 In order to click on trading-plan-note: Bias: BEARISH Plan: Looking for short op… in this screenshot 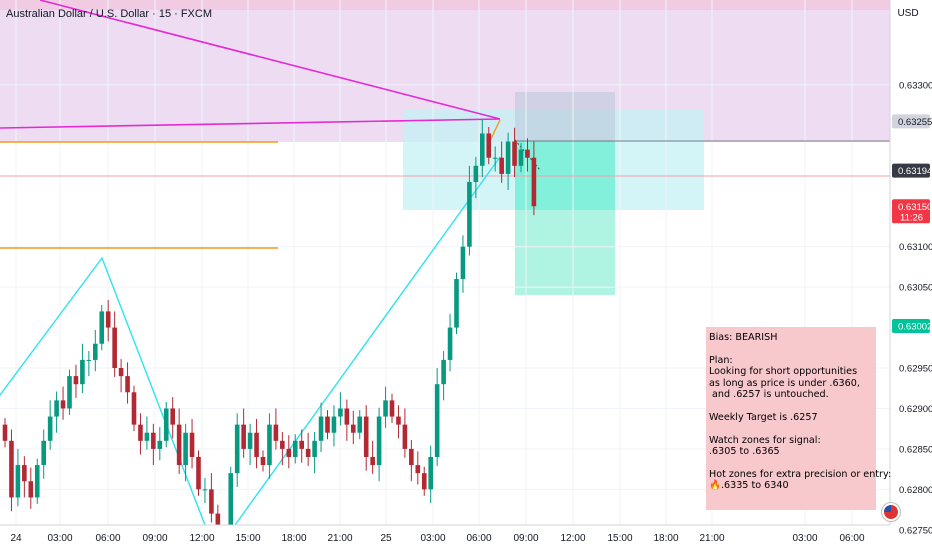, I will do `click(799, 418)`.